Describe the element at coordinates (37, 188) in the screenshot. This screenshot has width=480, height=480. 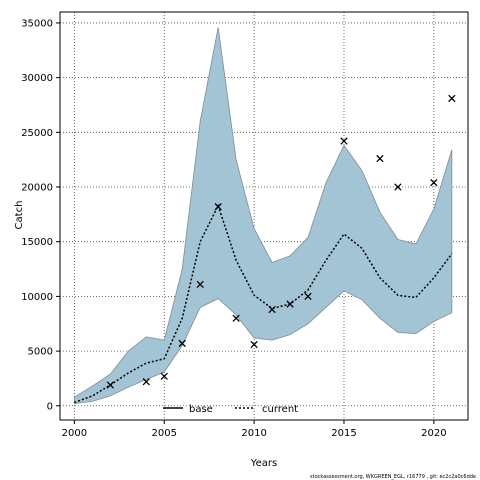
I see `y-tick-label: 20000` at that location.